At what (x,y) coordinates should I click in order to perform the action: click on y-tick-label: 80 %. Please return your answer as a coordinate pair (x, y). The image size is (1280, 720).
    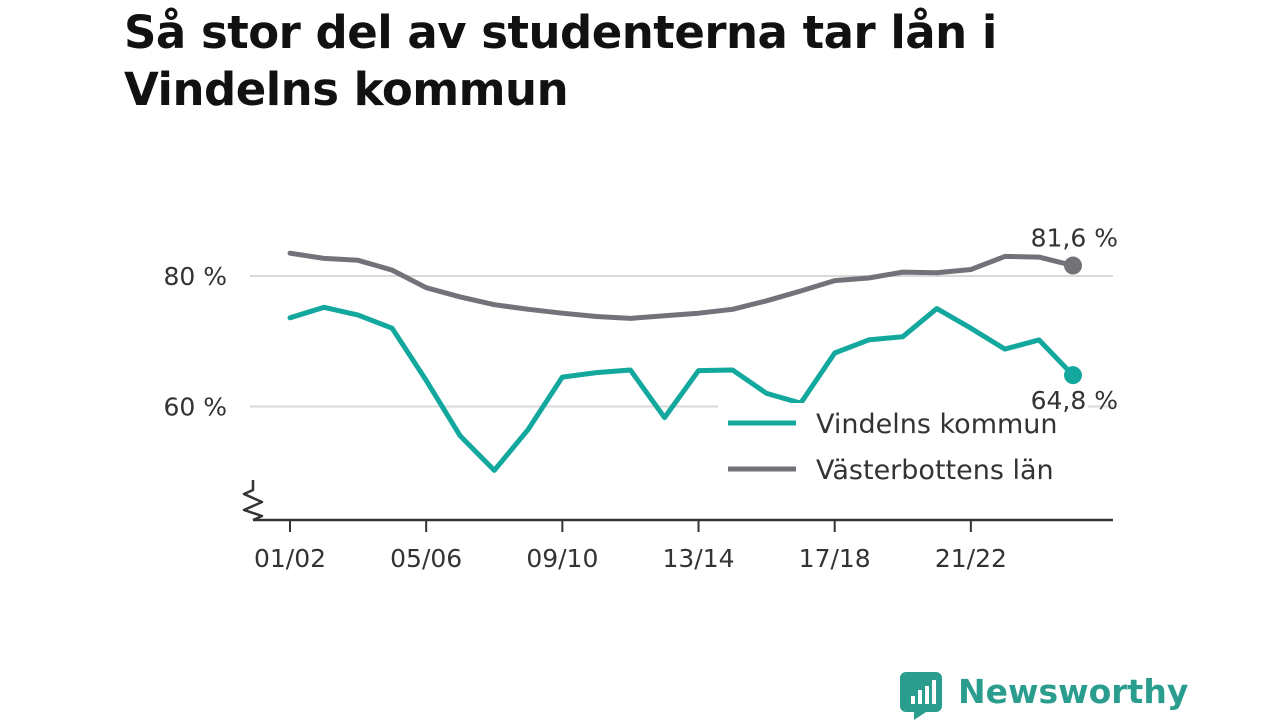
    Looking at the image, I should click on (195, 276).